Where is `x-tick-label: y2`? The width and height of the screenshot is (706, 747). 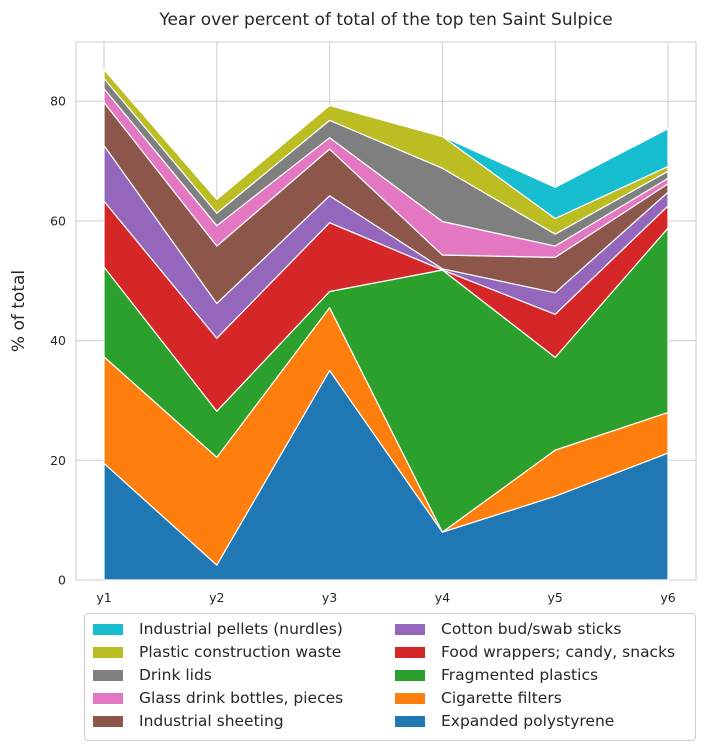 x-tick-label: y2 is located at coordinates (216, 597).